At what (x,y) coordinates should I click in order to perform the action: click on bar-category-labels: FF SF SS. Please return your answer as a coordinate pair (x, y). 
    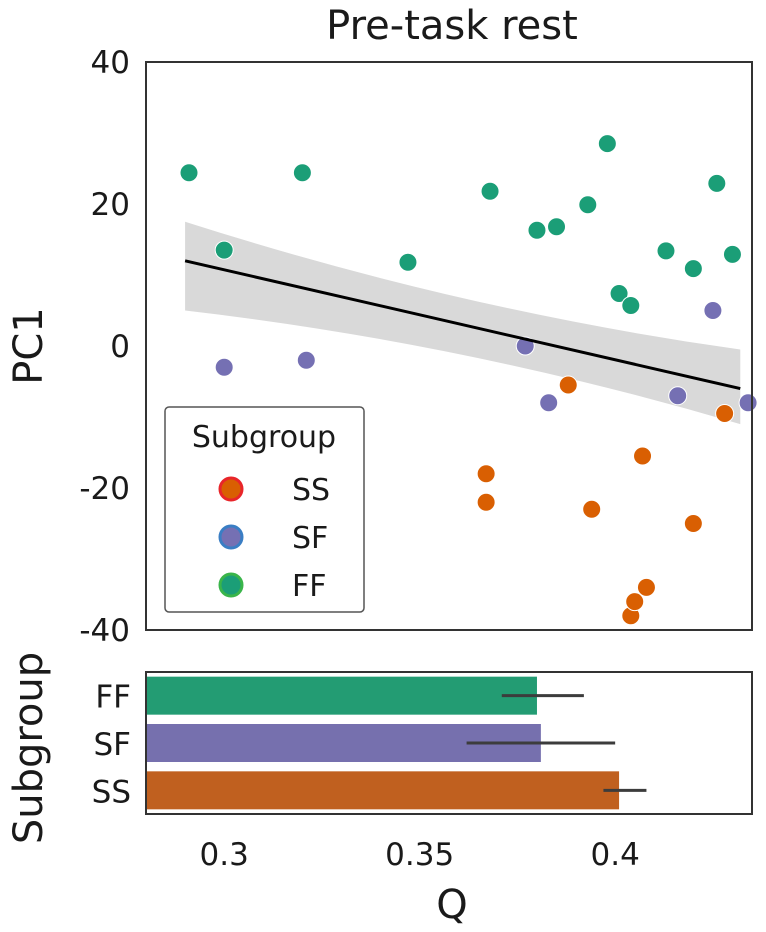
    Looking at the image, I should click on (111, 745).